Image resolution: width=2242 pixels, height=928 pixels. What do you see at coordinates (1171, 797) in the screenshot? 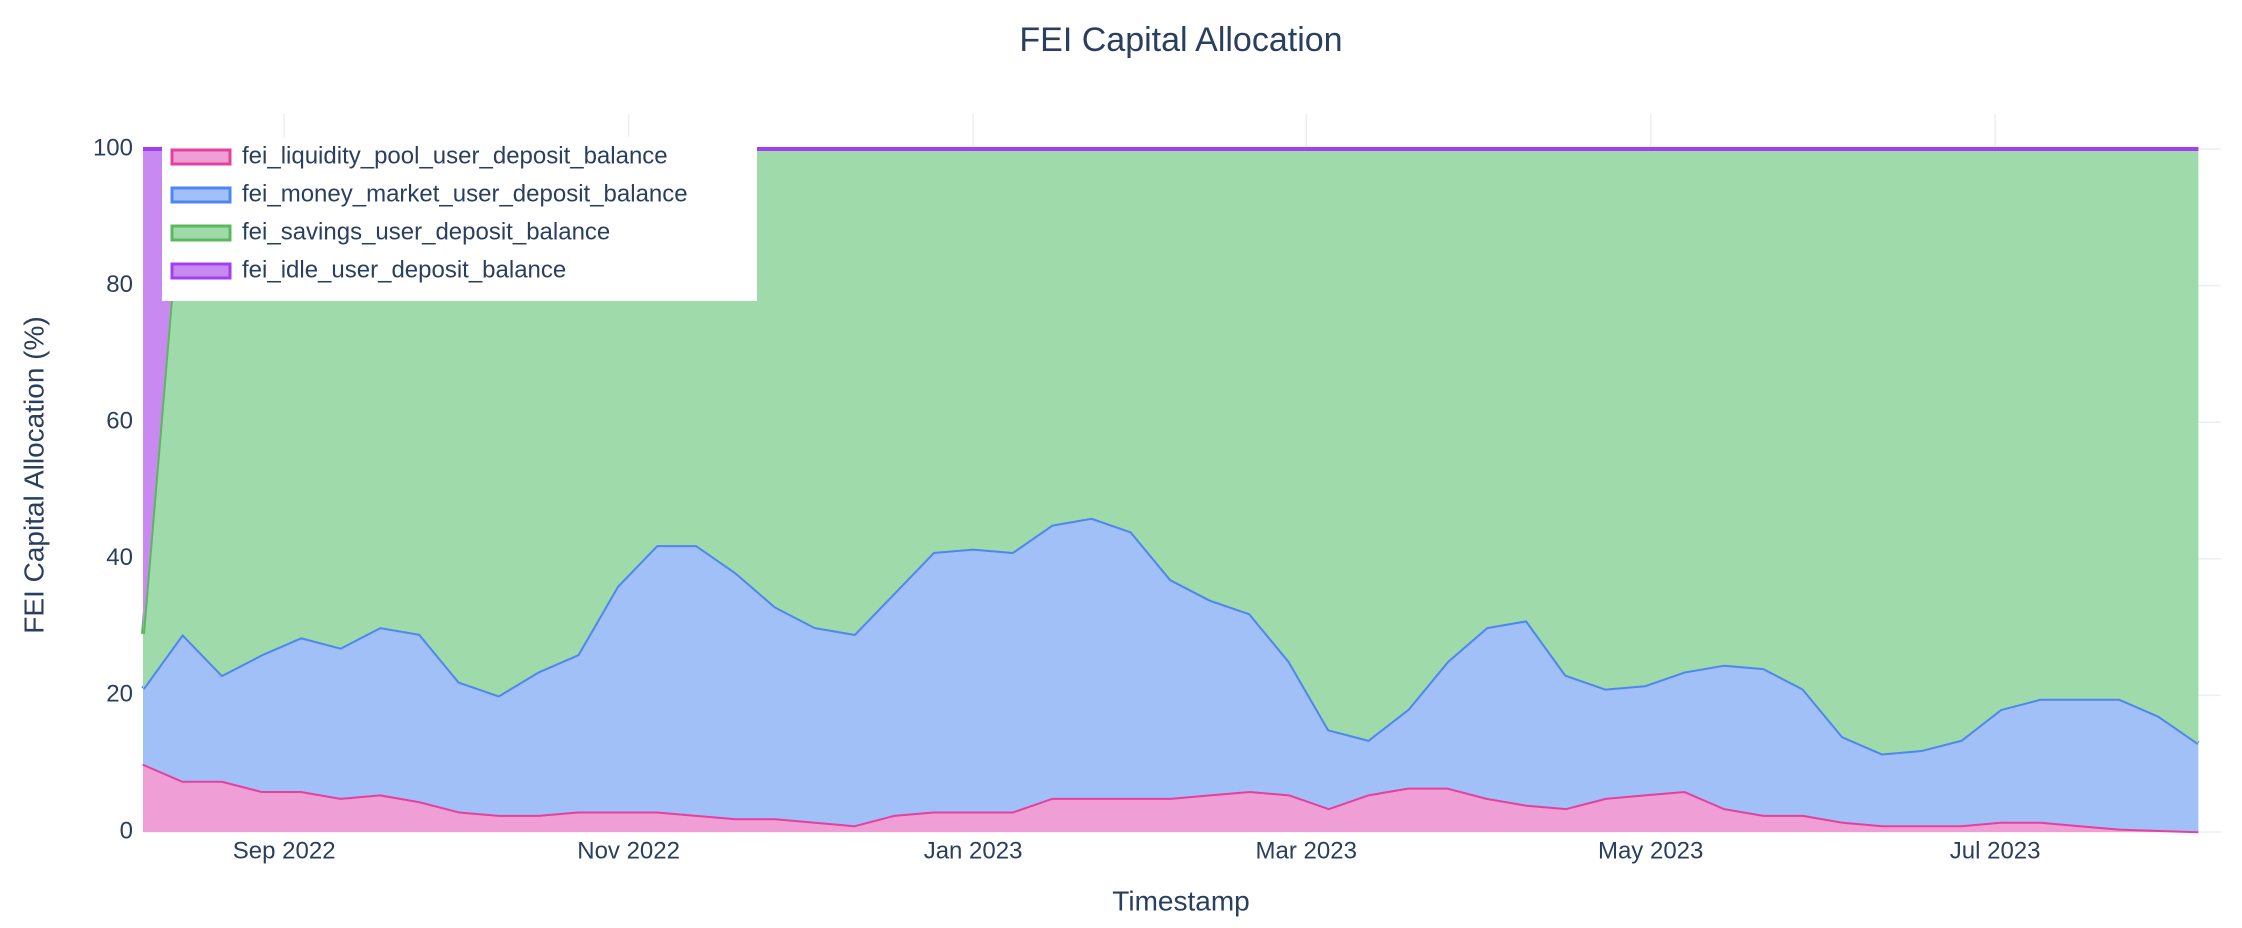
I see `area-fill` at bounding box center [1171, 797].